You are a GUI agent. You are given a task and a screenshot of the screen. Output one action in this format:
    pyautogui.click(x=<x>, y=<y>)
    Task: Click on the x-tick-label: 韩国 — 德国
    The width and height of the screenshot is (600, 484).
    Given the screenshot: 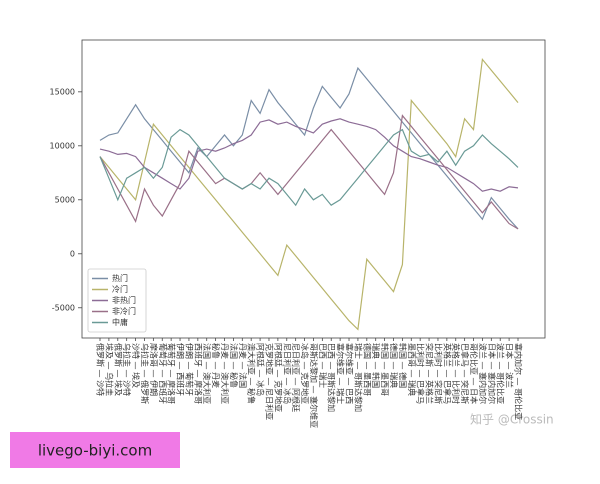 What is the action you would take?
    pyautogui.click(x=403, y=365)
    